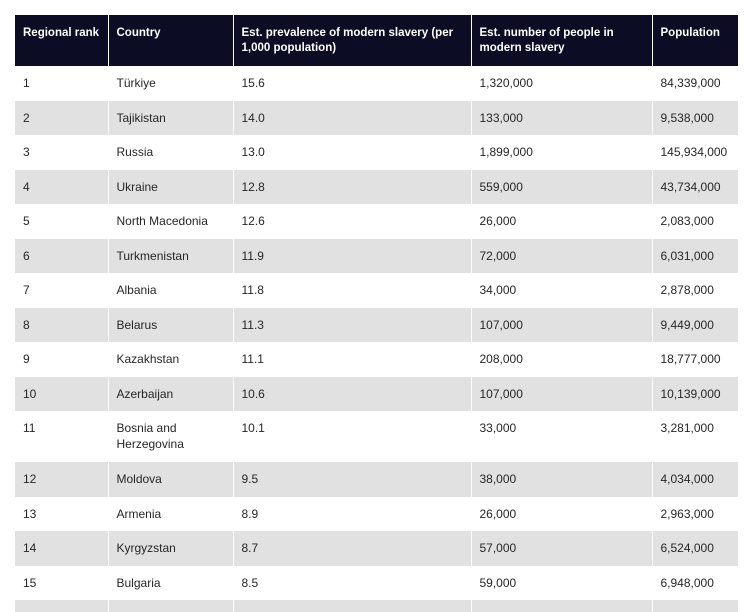  What do you see at coordinates (352, 221) in the screenshot?
I see `cell-prevalence: 12.6` at bounding box center [352, 221].